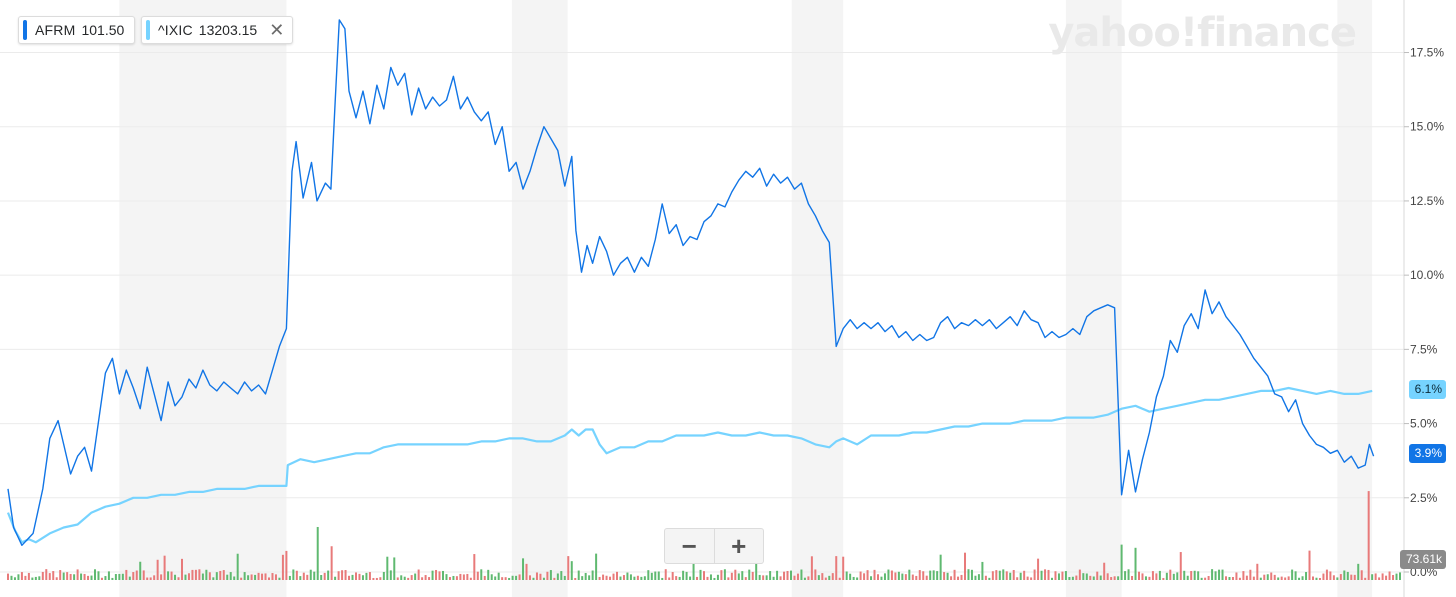  I want to click on y-tick-label-2: 12.5%, so click(1427, 201).